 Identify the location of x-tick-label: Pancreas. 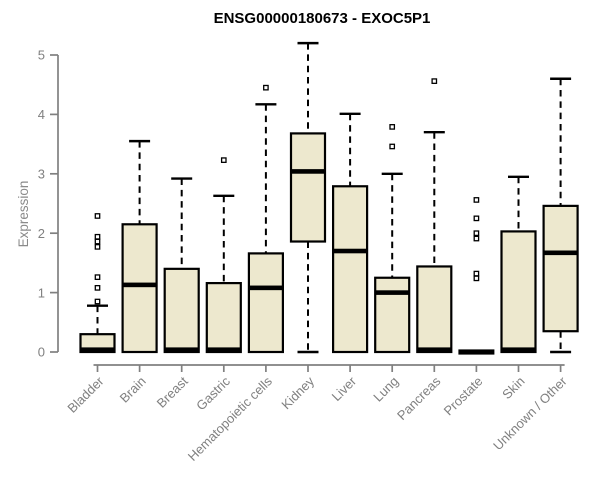
(419, 398).